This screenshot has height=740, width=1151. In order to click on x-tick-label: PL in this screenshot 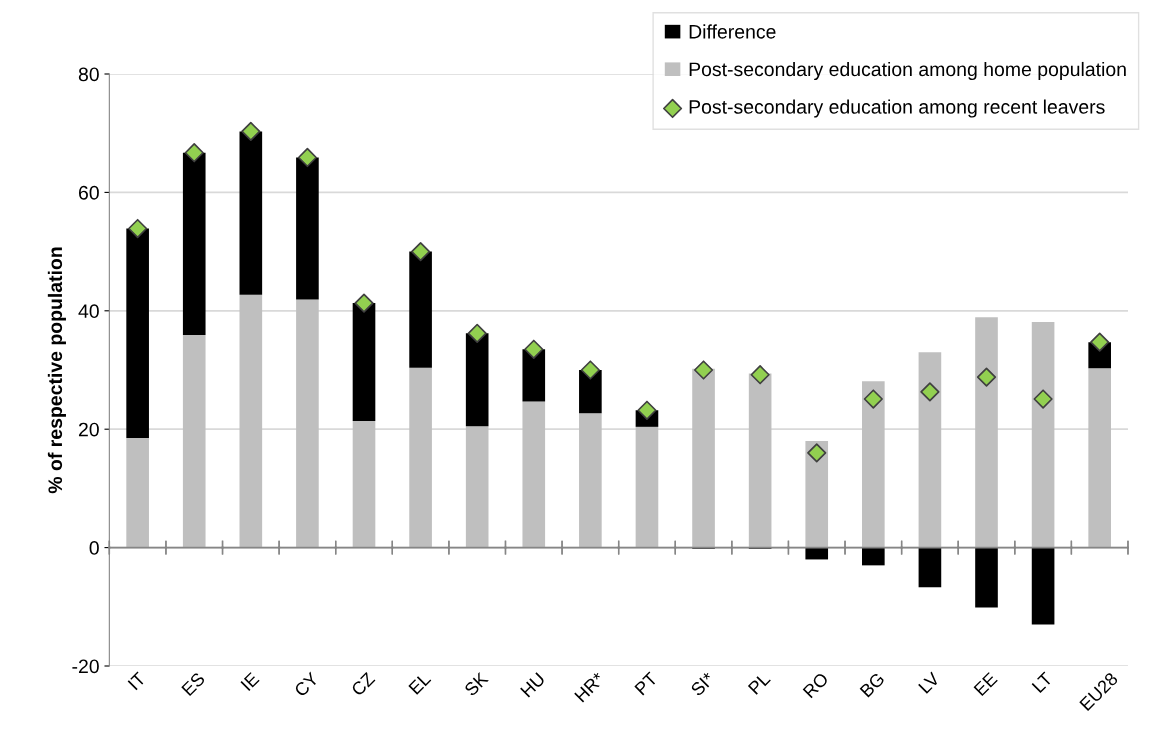, I will do `click(759, 683)`.